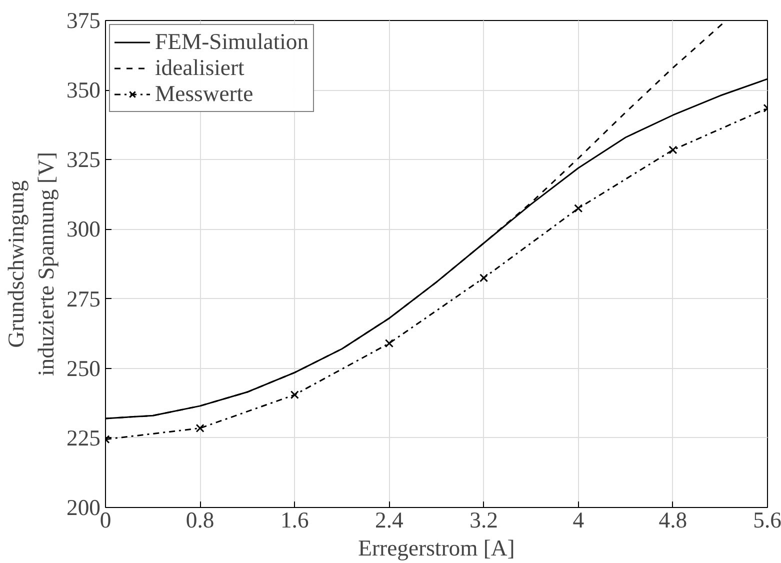  Describe the element at coordinates (83, 20) in the screenshot. I see `y-tick-label: 375` at that location.